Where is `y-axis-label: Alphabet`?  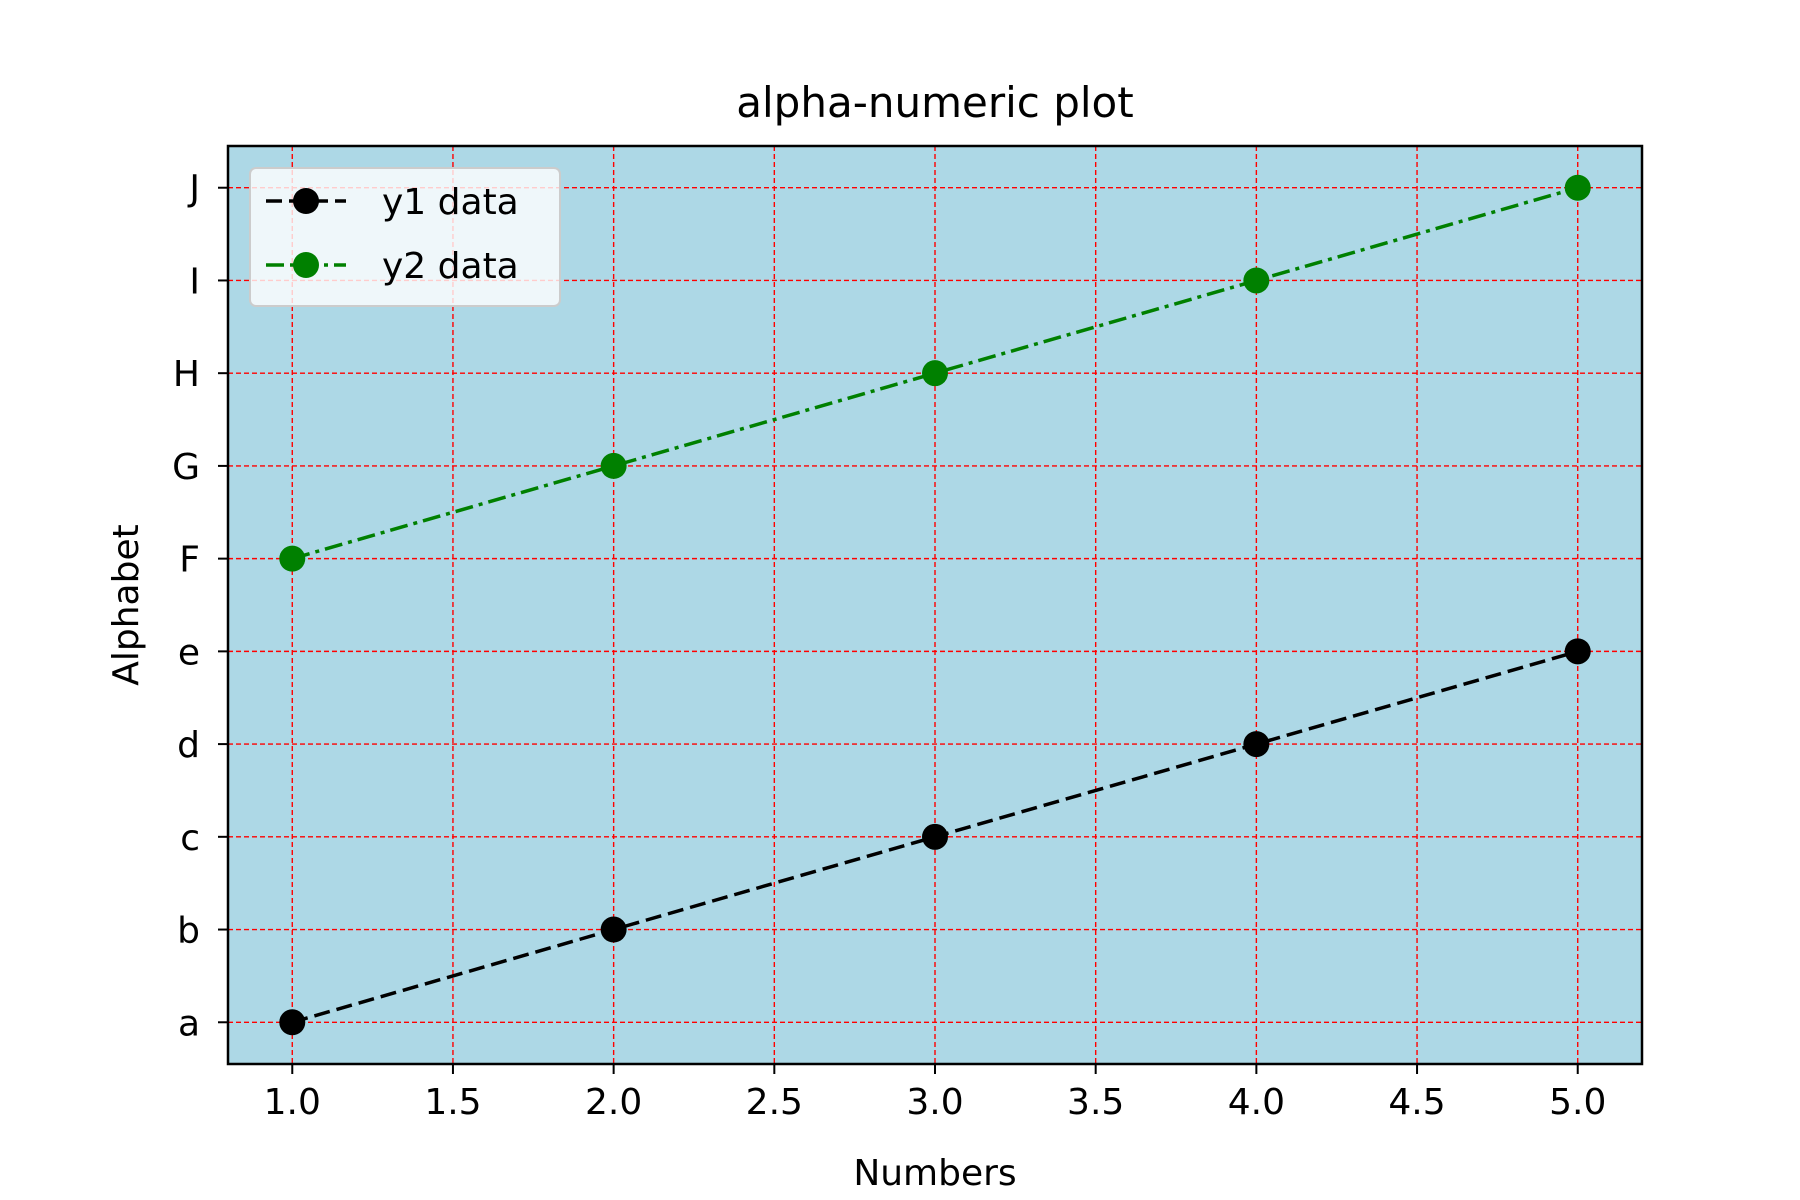
y-axis-label: Alphabet is located at coordinates (126, 604).